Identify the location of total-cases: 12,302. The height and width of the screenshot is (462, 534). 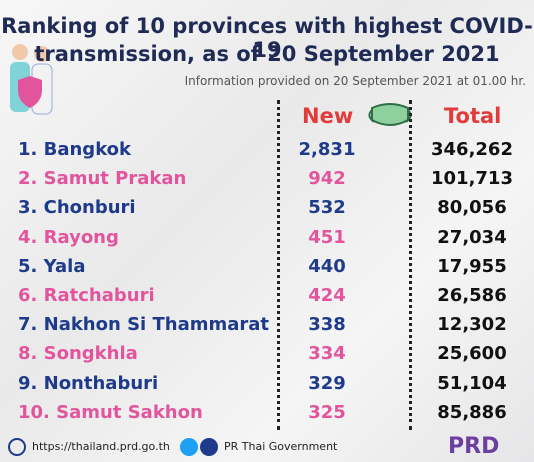
(472, 325).